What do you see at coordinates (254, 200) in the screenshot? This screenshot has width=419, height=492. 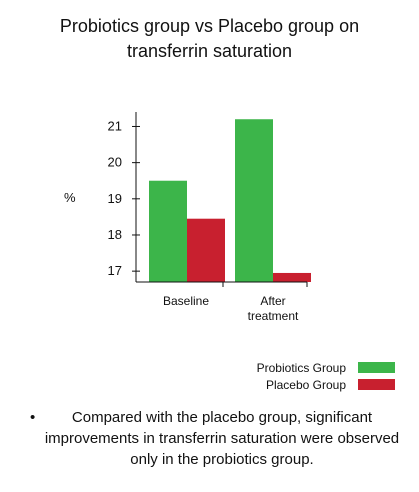 I see `bar-probiotics-after-treatment` at bounding box center [254, 200].